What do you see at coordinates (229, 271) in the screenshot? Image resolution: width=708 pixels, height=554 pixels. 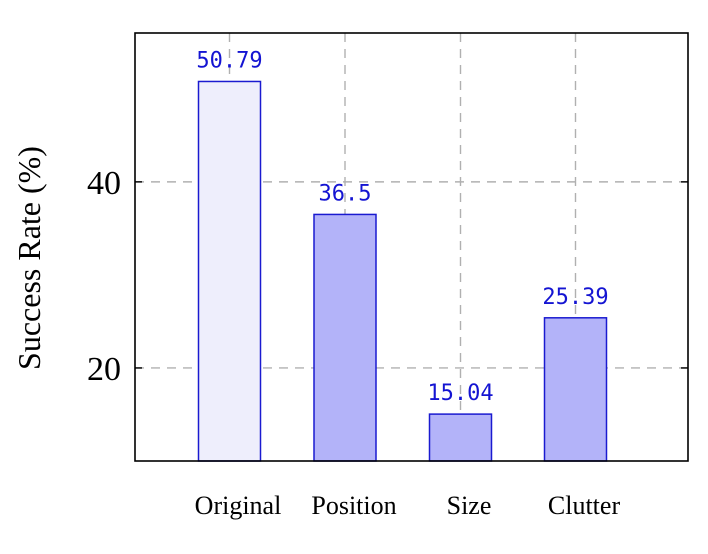 I see `bar-original` at bounding box center [229, 271].